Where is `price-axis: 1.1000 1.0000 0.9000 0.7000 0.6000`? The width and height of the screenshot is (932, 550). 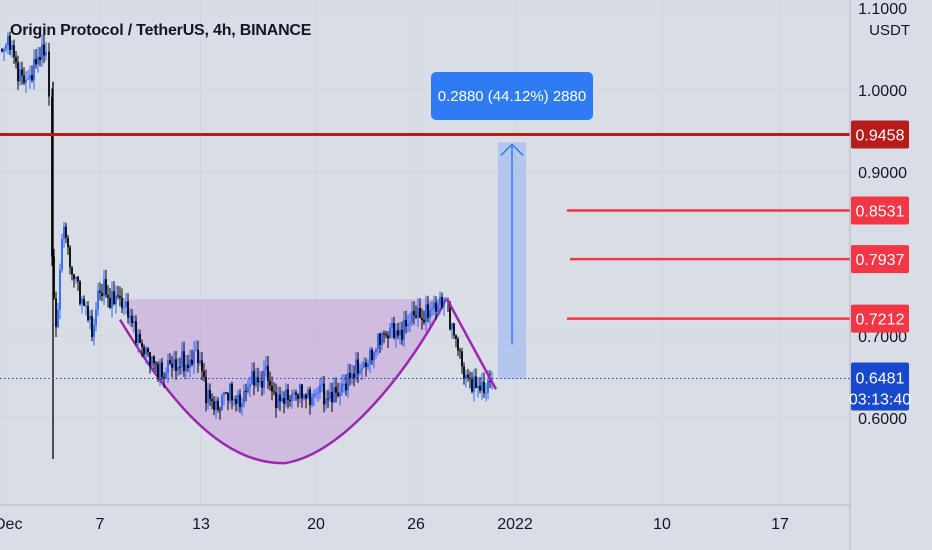
price-axis: 1.1000 1.0000 0.9000 0.7000 0.6000 is located at coordinates (882, 214).